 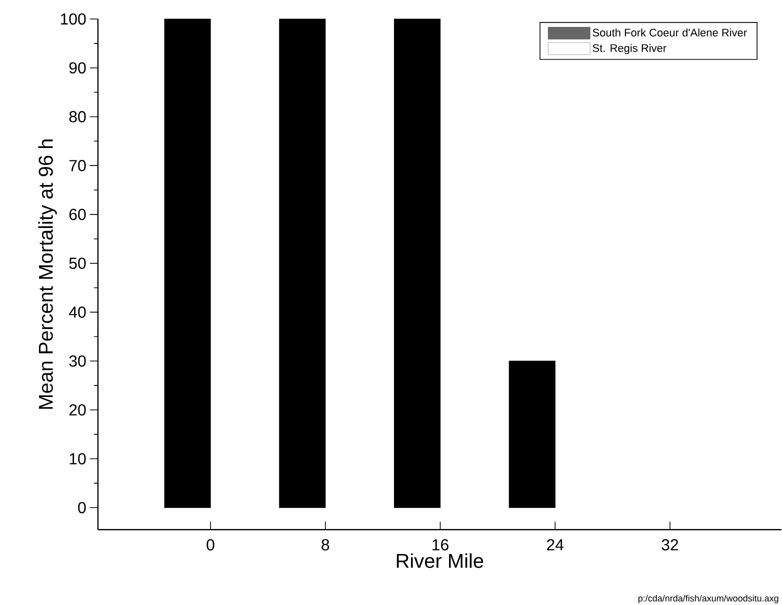 What do you see at coordinates (82, 508) in the screenshot?
I see `y-tick-label: 0` at bounding box center [82, 508].